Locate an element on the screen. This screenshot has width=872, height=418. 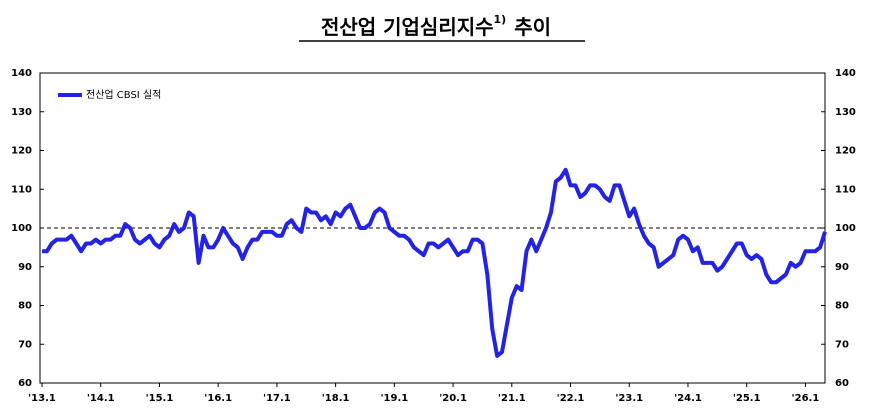
x-tick-label: '24.1 is located at coordinates (688, 398).